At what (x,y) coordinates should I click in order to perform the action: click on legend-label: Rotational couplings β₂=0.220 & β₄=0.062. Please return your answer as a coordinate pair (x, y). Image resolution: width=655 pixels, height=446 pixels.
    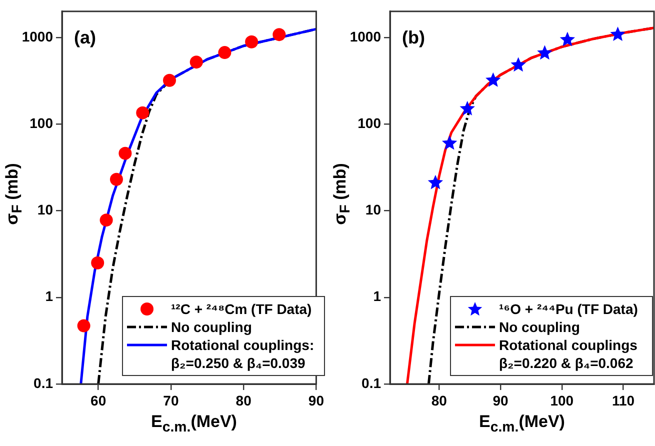
    Looking at the image, I should click on (568, 354).